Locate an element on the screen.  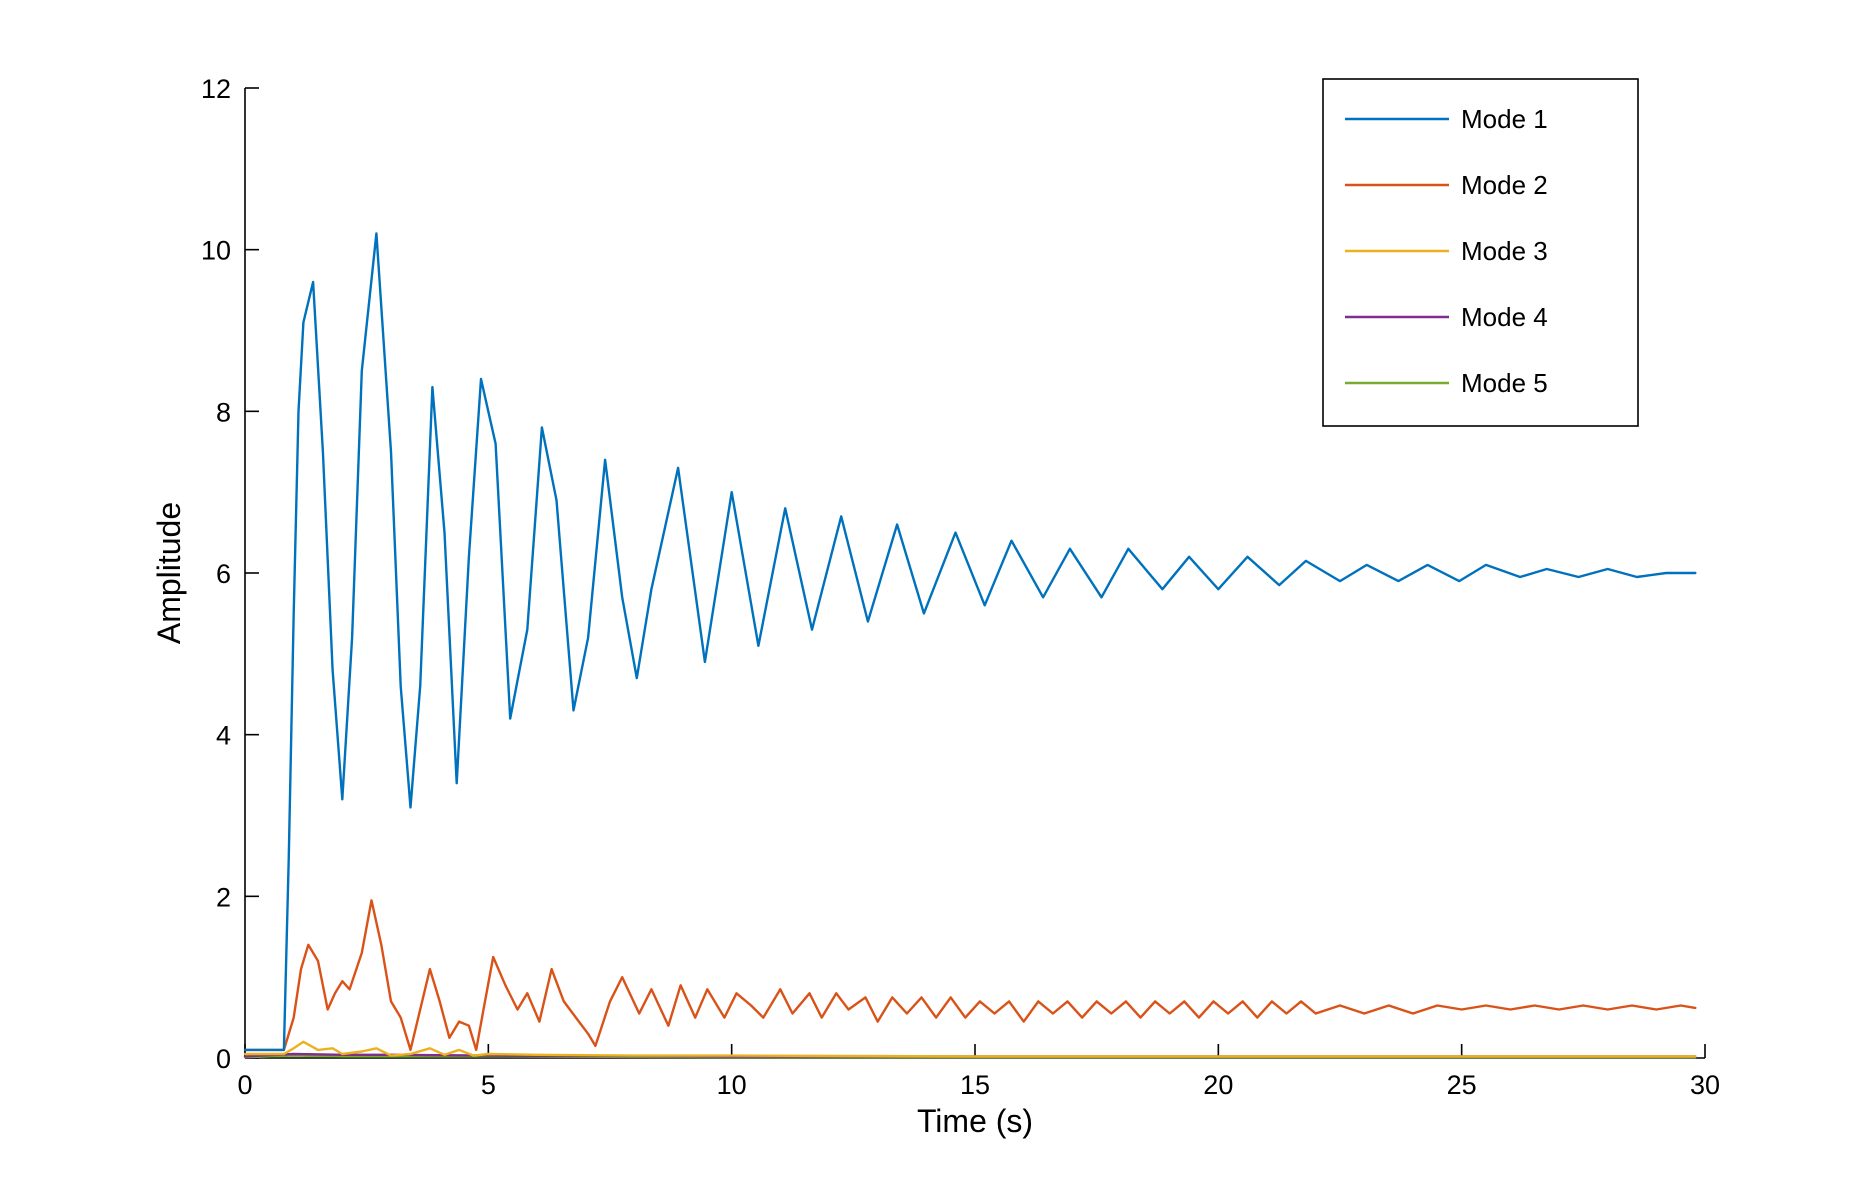
x-tick-label: 15 is located at coordinates (975, 1085).